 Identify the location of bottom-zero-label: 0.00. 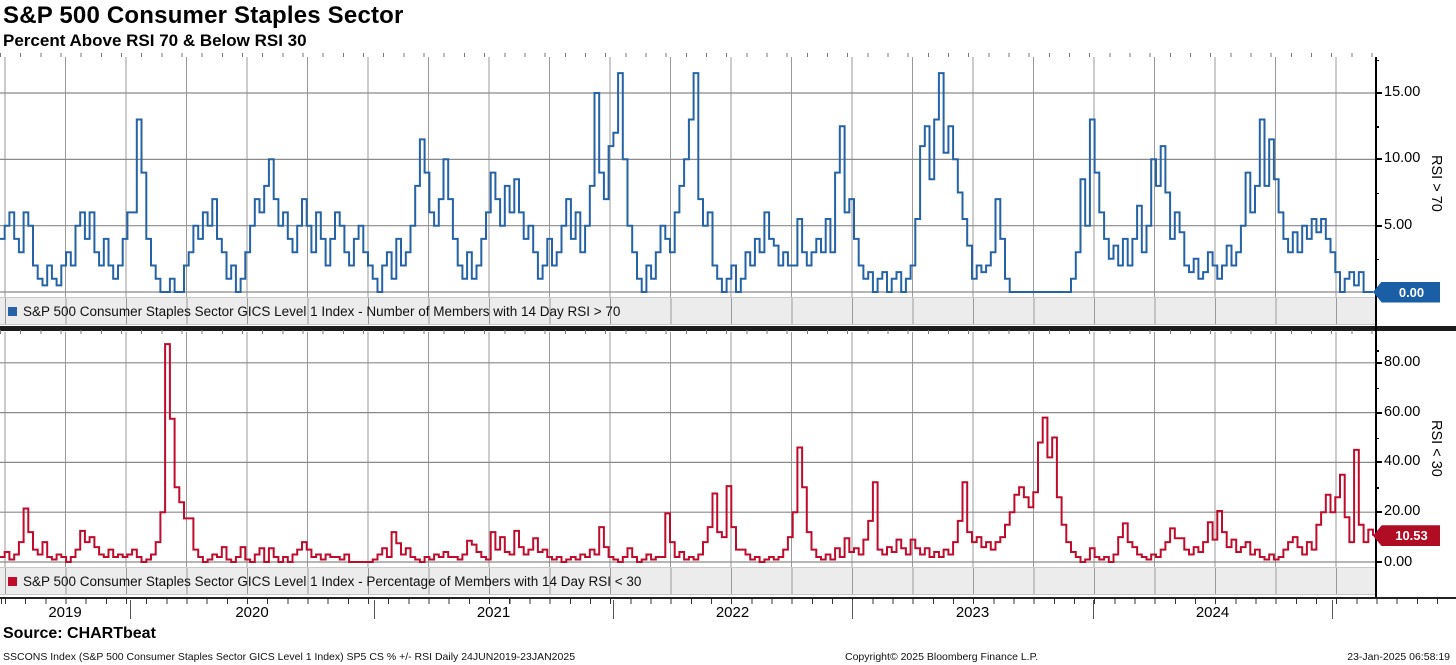
(1398, 562).